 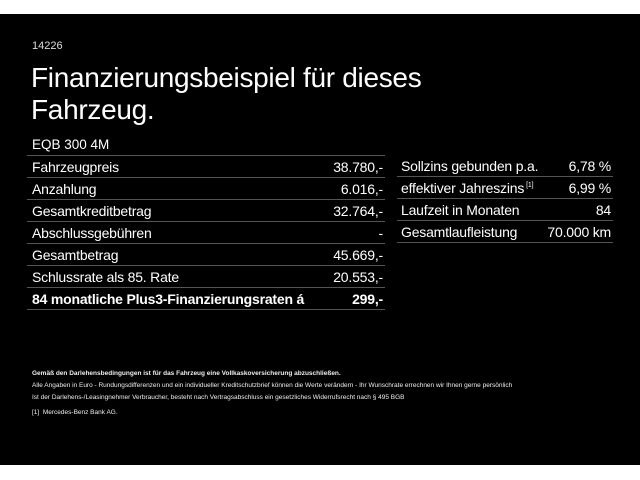 What do you see at coordinates (75, 254) in the screenshot?
I see `row-label: Gesamtbetrag` at bounding box center [75, 254].